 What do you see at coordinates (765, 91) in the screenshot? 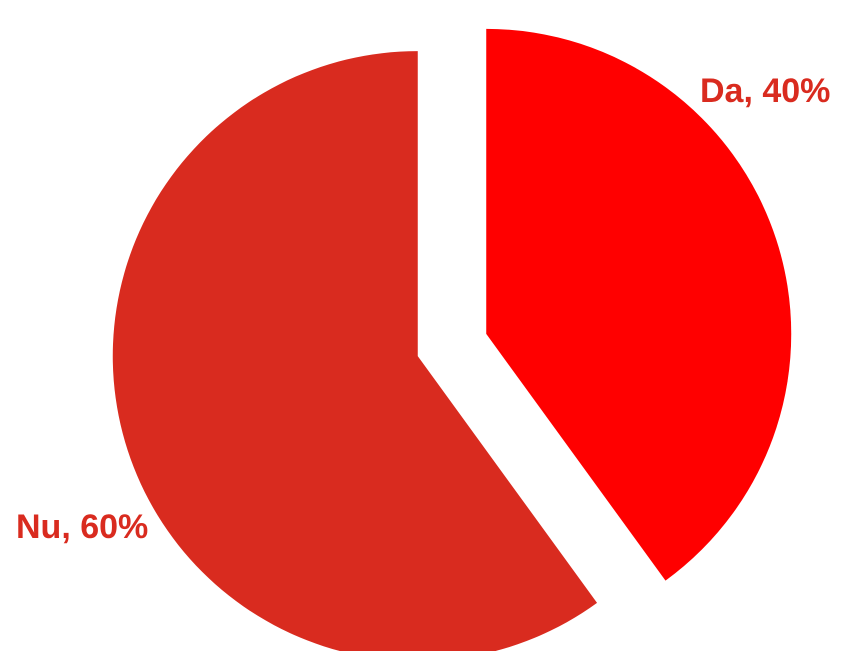
I see `data-label-da: Da, 40%` at bounding box center [765, 91].